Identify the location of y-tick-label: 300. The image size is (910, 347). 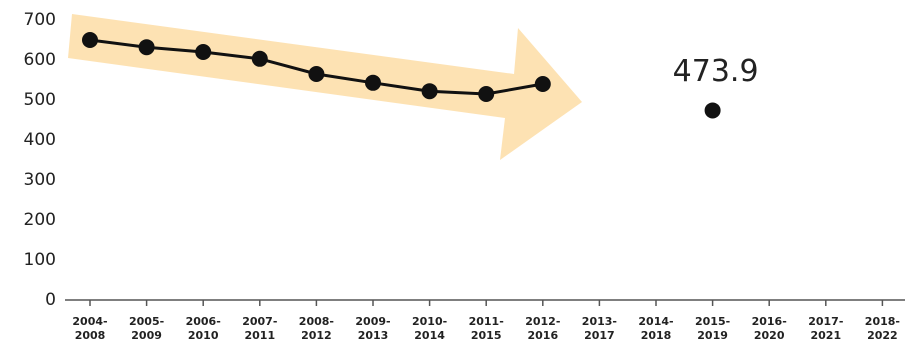
(40, 180).